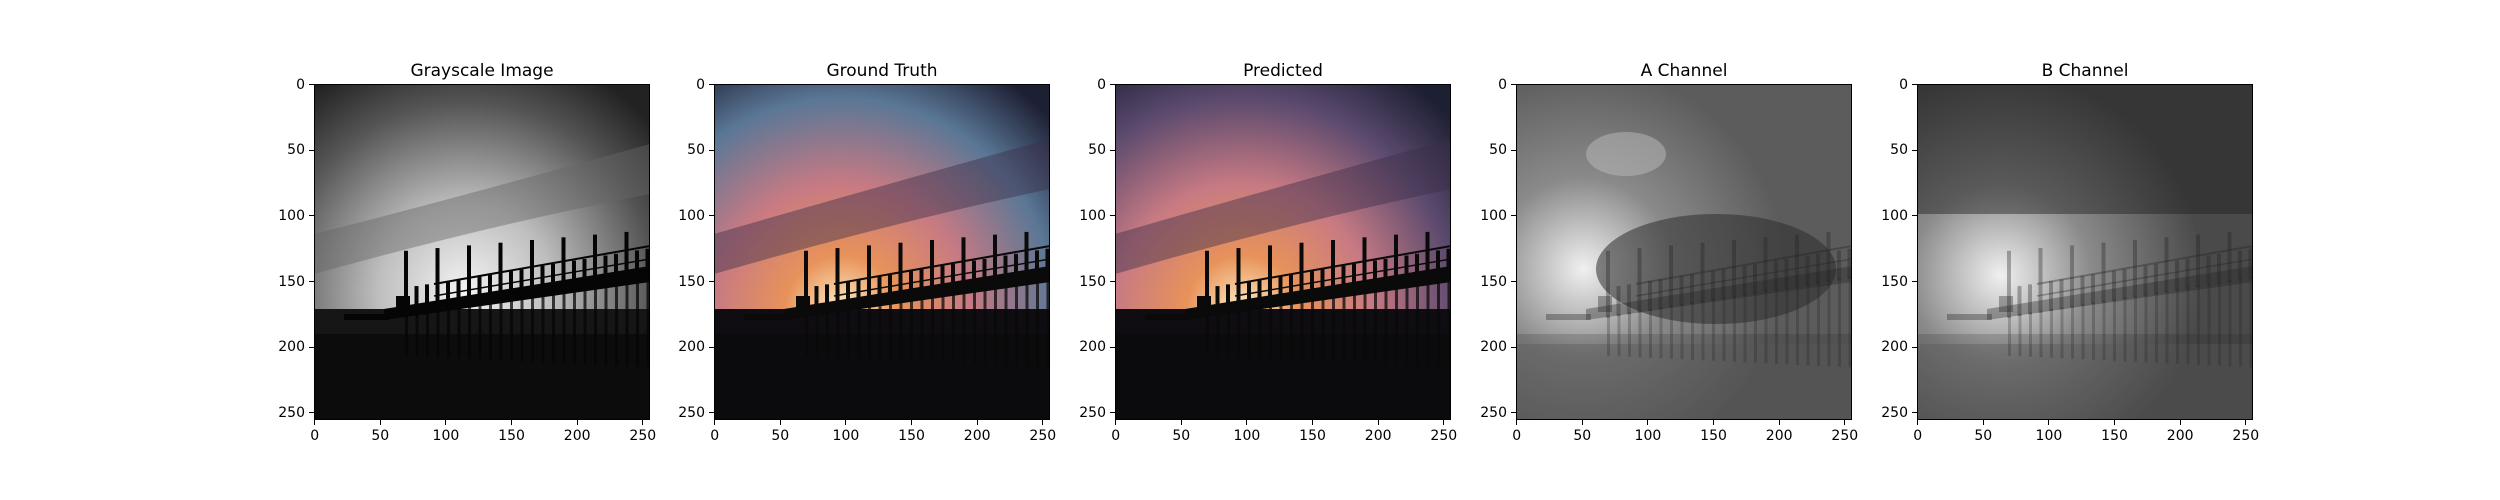 The height and width of the screenshot is (500, 2500). I want to click on water-shadow, so click(2085, 377).